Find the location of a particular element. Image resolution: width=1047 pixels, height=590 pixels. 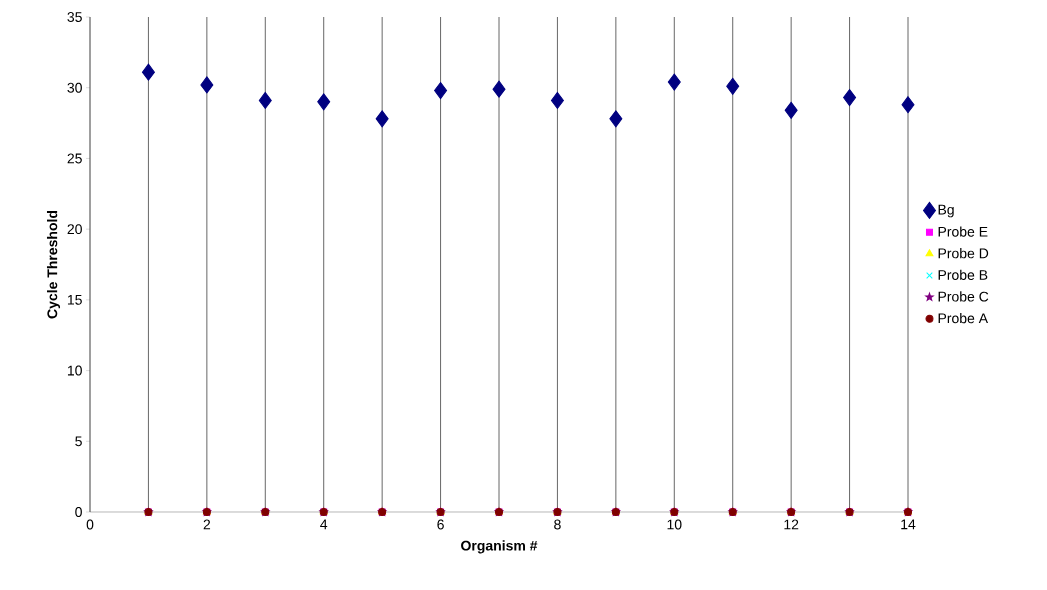

legend-label: Probe E is located at coordinates (963, 231).